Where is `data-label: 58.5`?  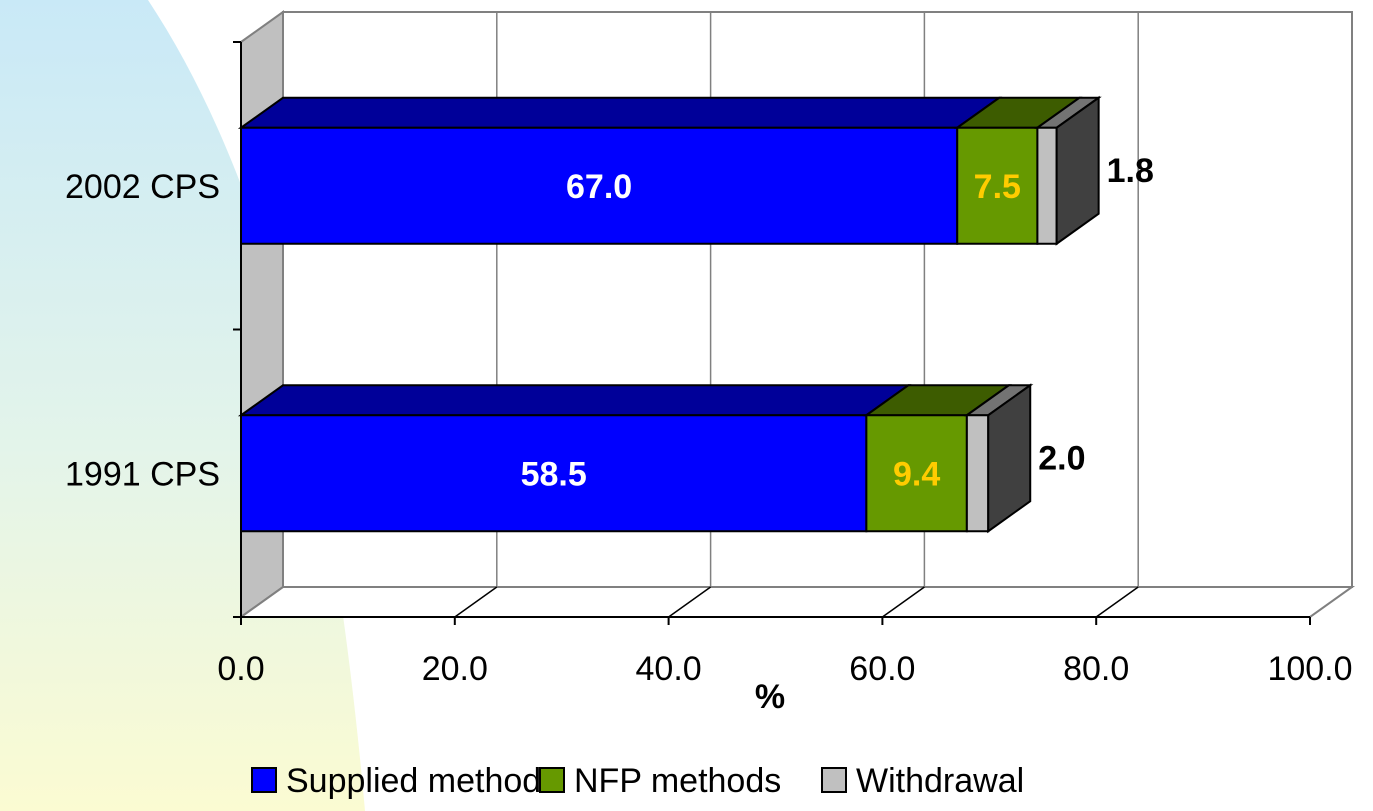
data-label: 58.5 is located at coordinates (554, 474).